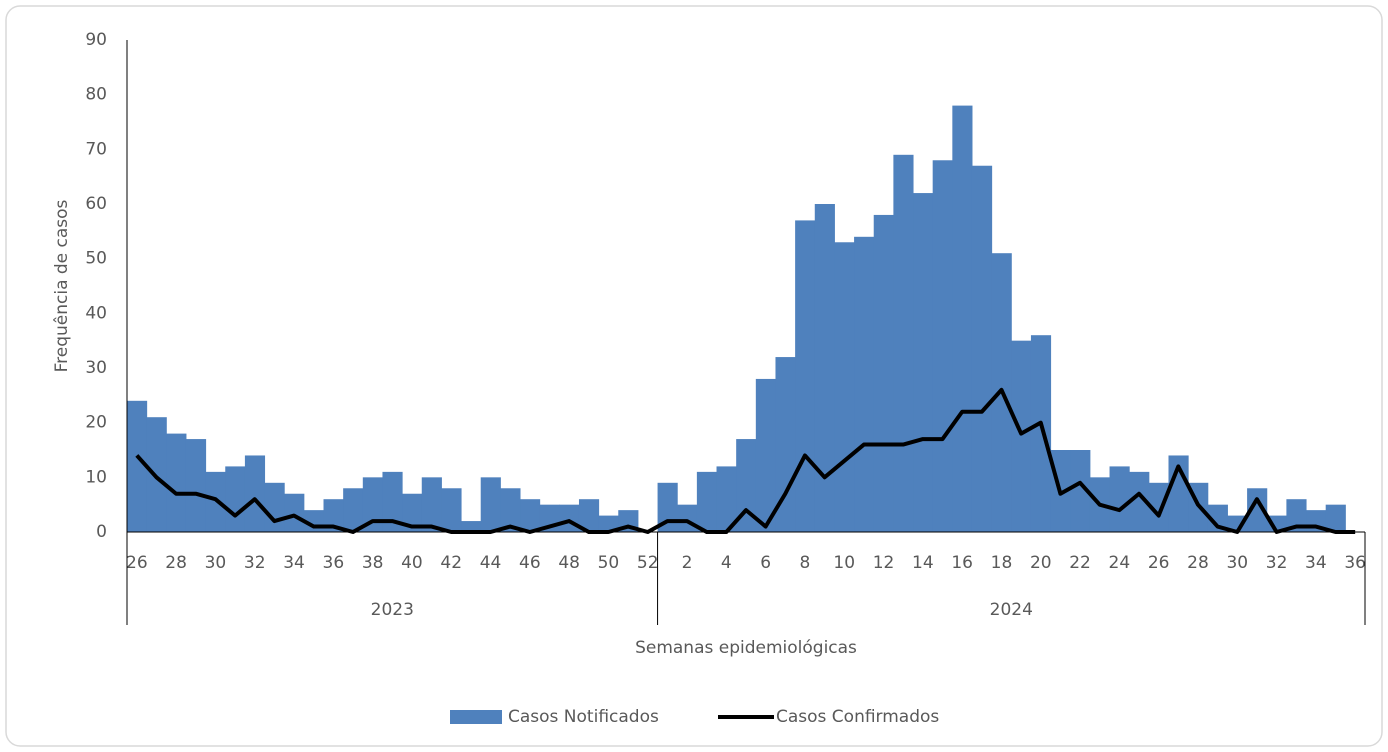  Describe the element at coordinates (569, 563) in the screenshot. I see `x-tick-label: 48` at that location.